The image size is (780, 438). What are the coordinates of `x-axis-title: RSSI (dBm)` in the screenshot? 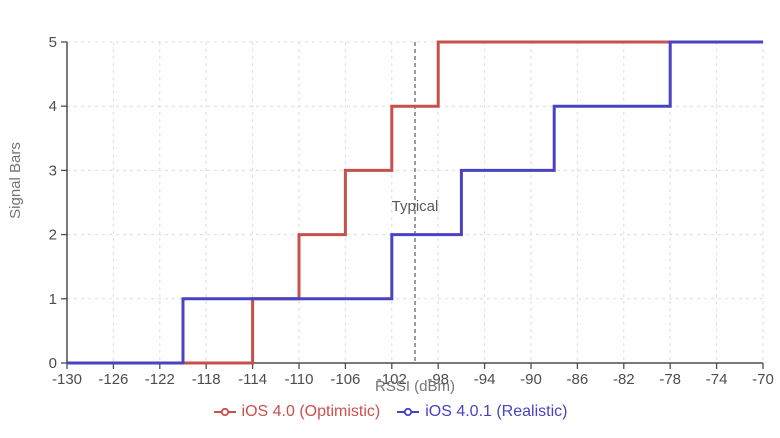 It's located at (414, 386).